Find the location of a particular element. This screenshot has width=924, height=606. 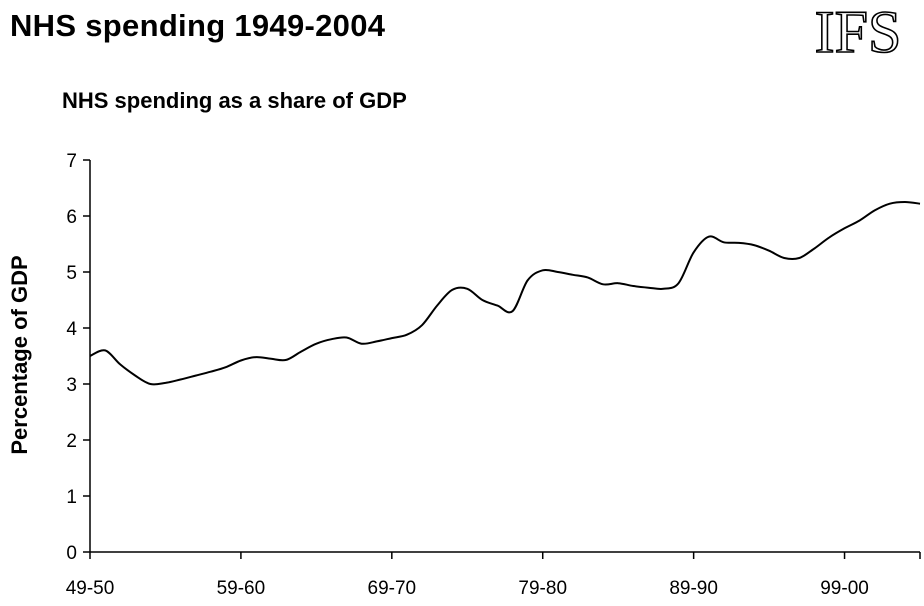

y-tick-label: 0 is located at coordinates (71, 553).